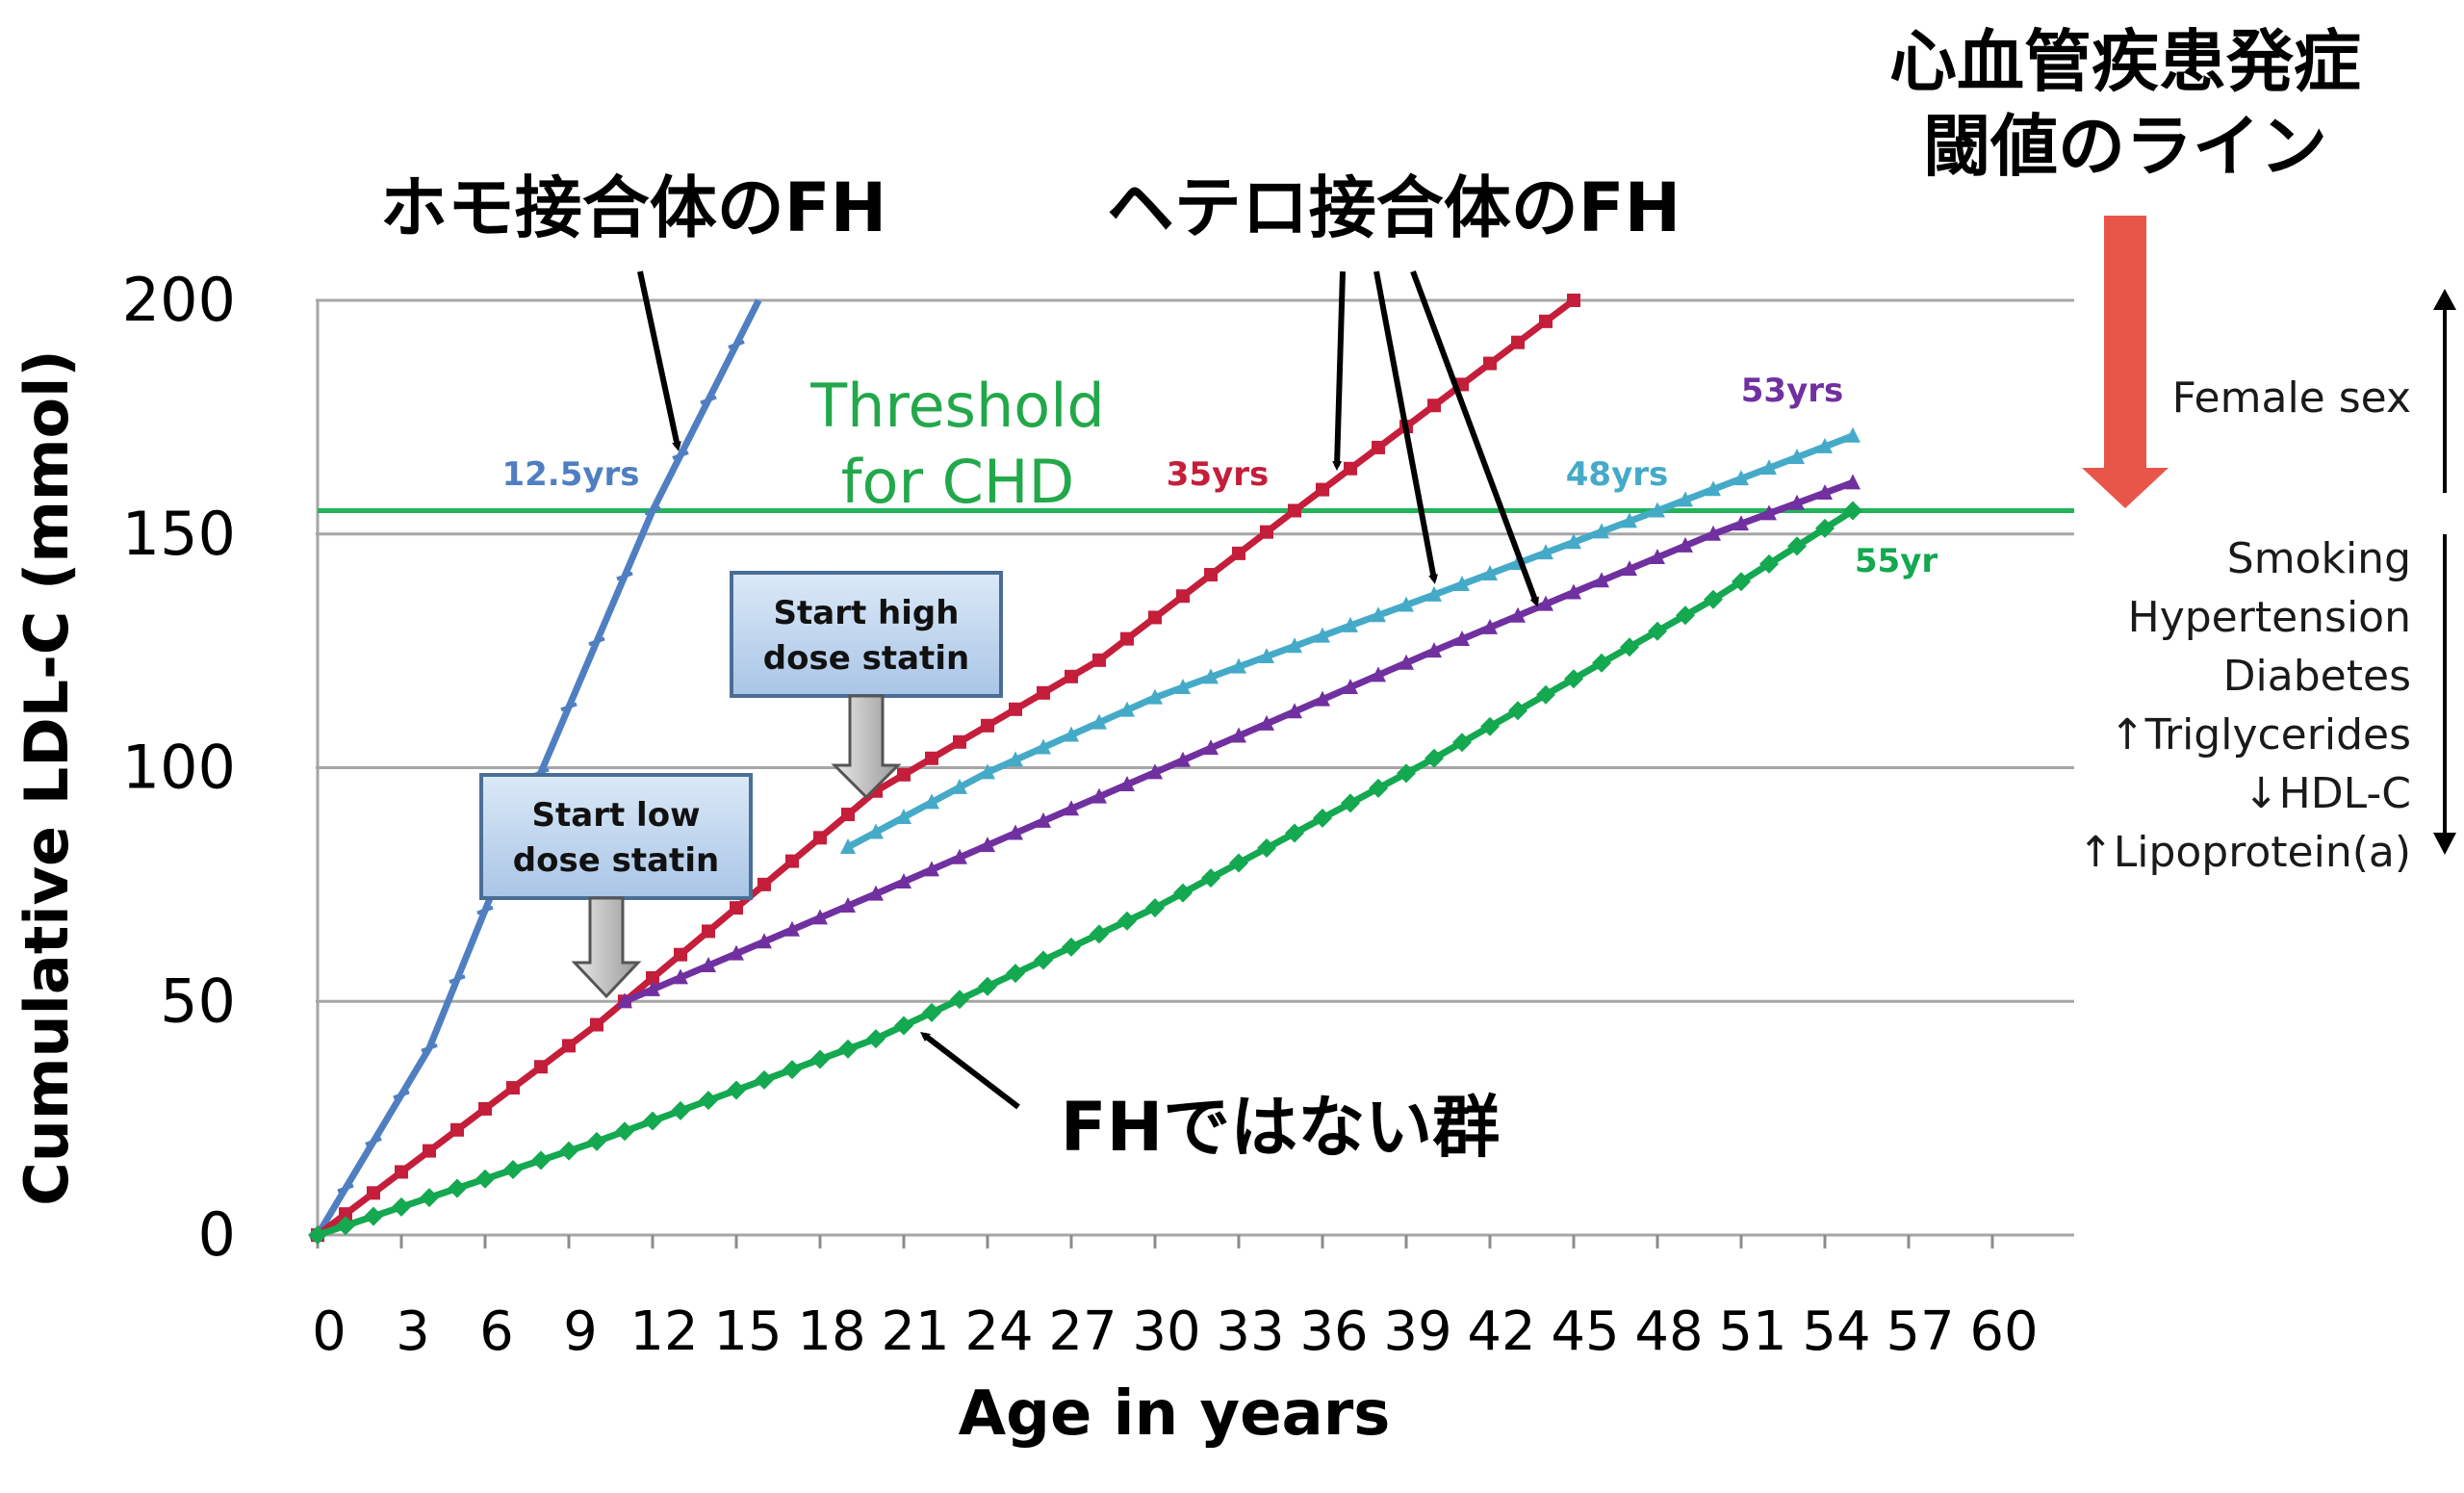 The image size is (2464, 1493). What do you see at coordinates (1836, 1331) in the screenshot?
I see `x-tick-label: 54` at bounding box center [1836, 1331].